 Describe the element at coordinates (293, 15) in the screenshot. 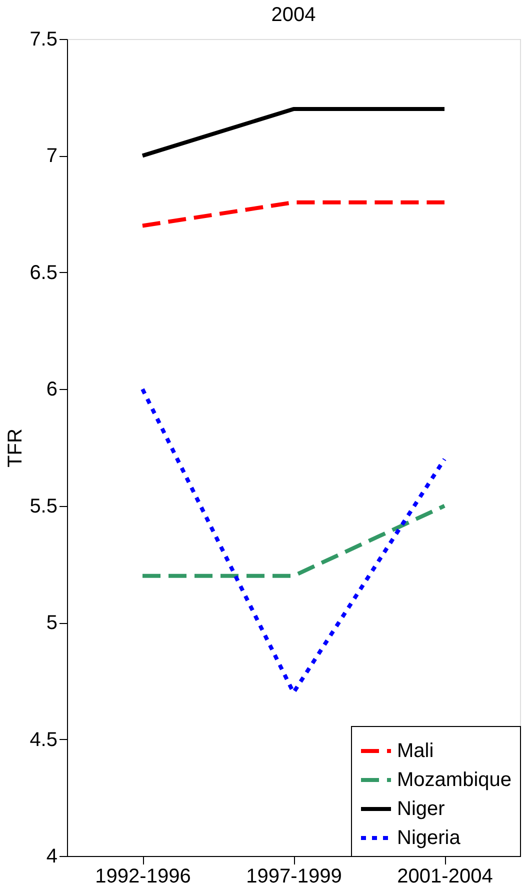

I see `chart-title: 2004` at that location.